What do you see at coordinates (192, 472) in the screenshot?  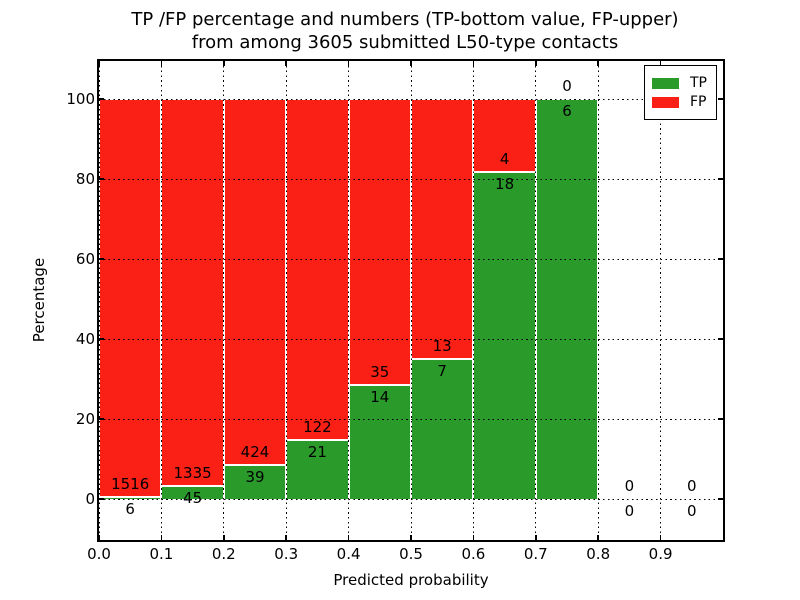 I see `bar-fp-count-label: 1335` at bounding box center [192, 472].